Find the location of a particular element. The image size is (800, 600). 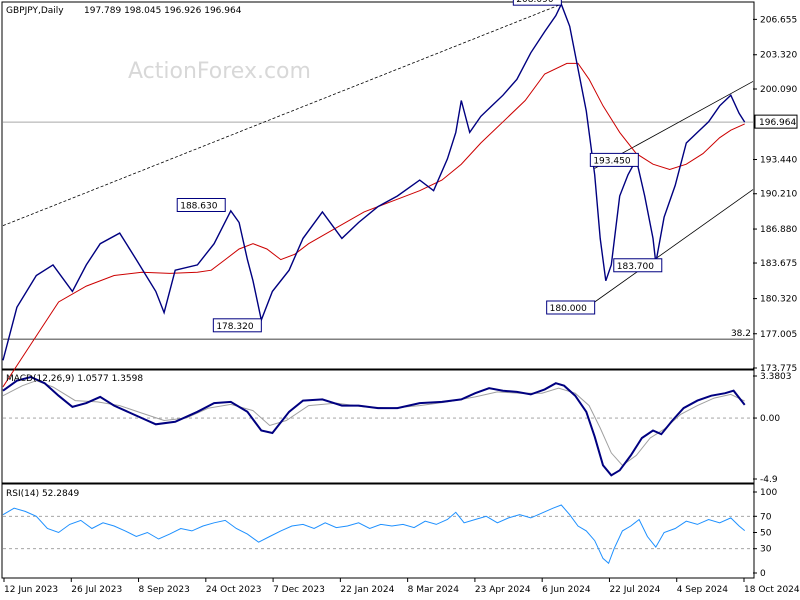

price-tick-label: 193.440 is located at coordinates (778, 160).